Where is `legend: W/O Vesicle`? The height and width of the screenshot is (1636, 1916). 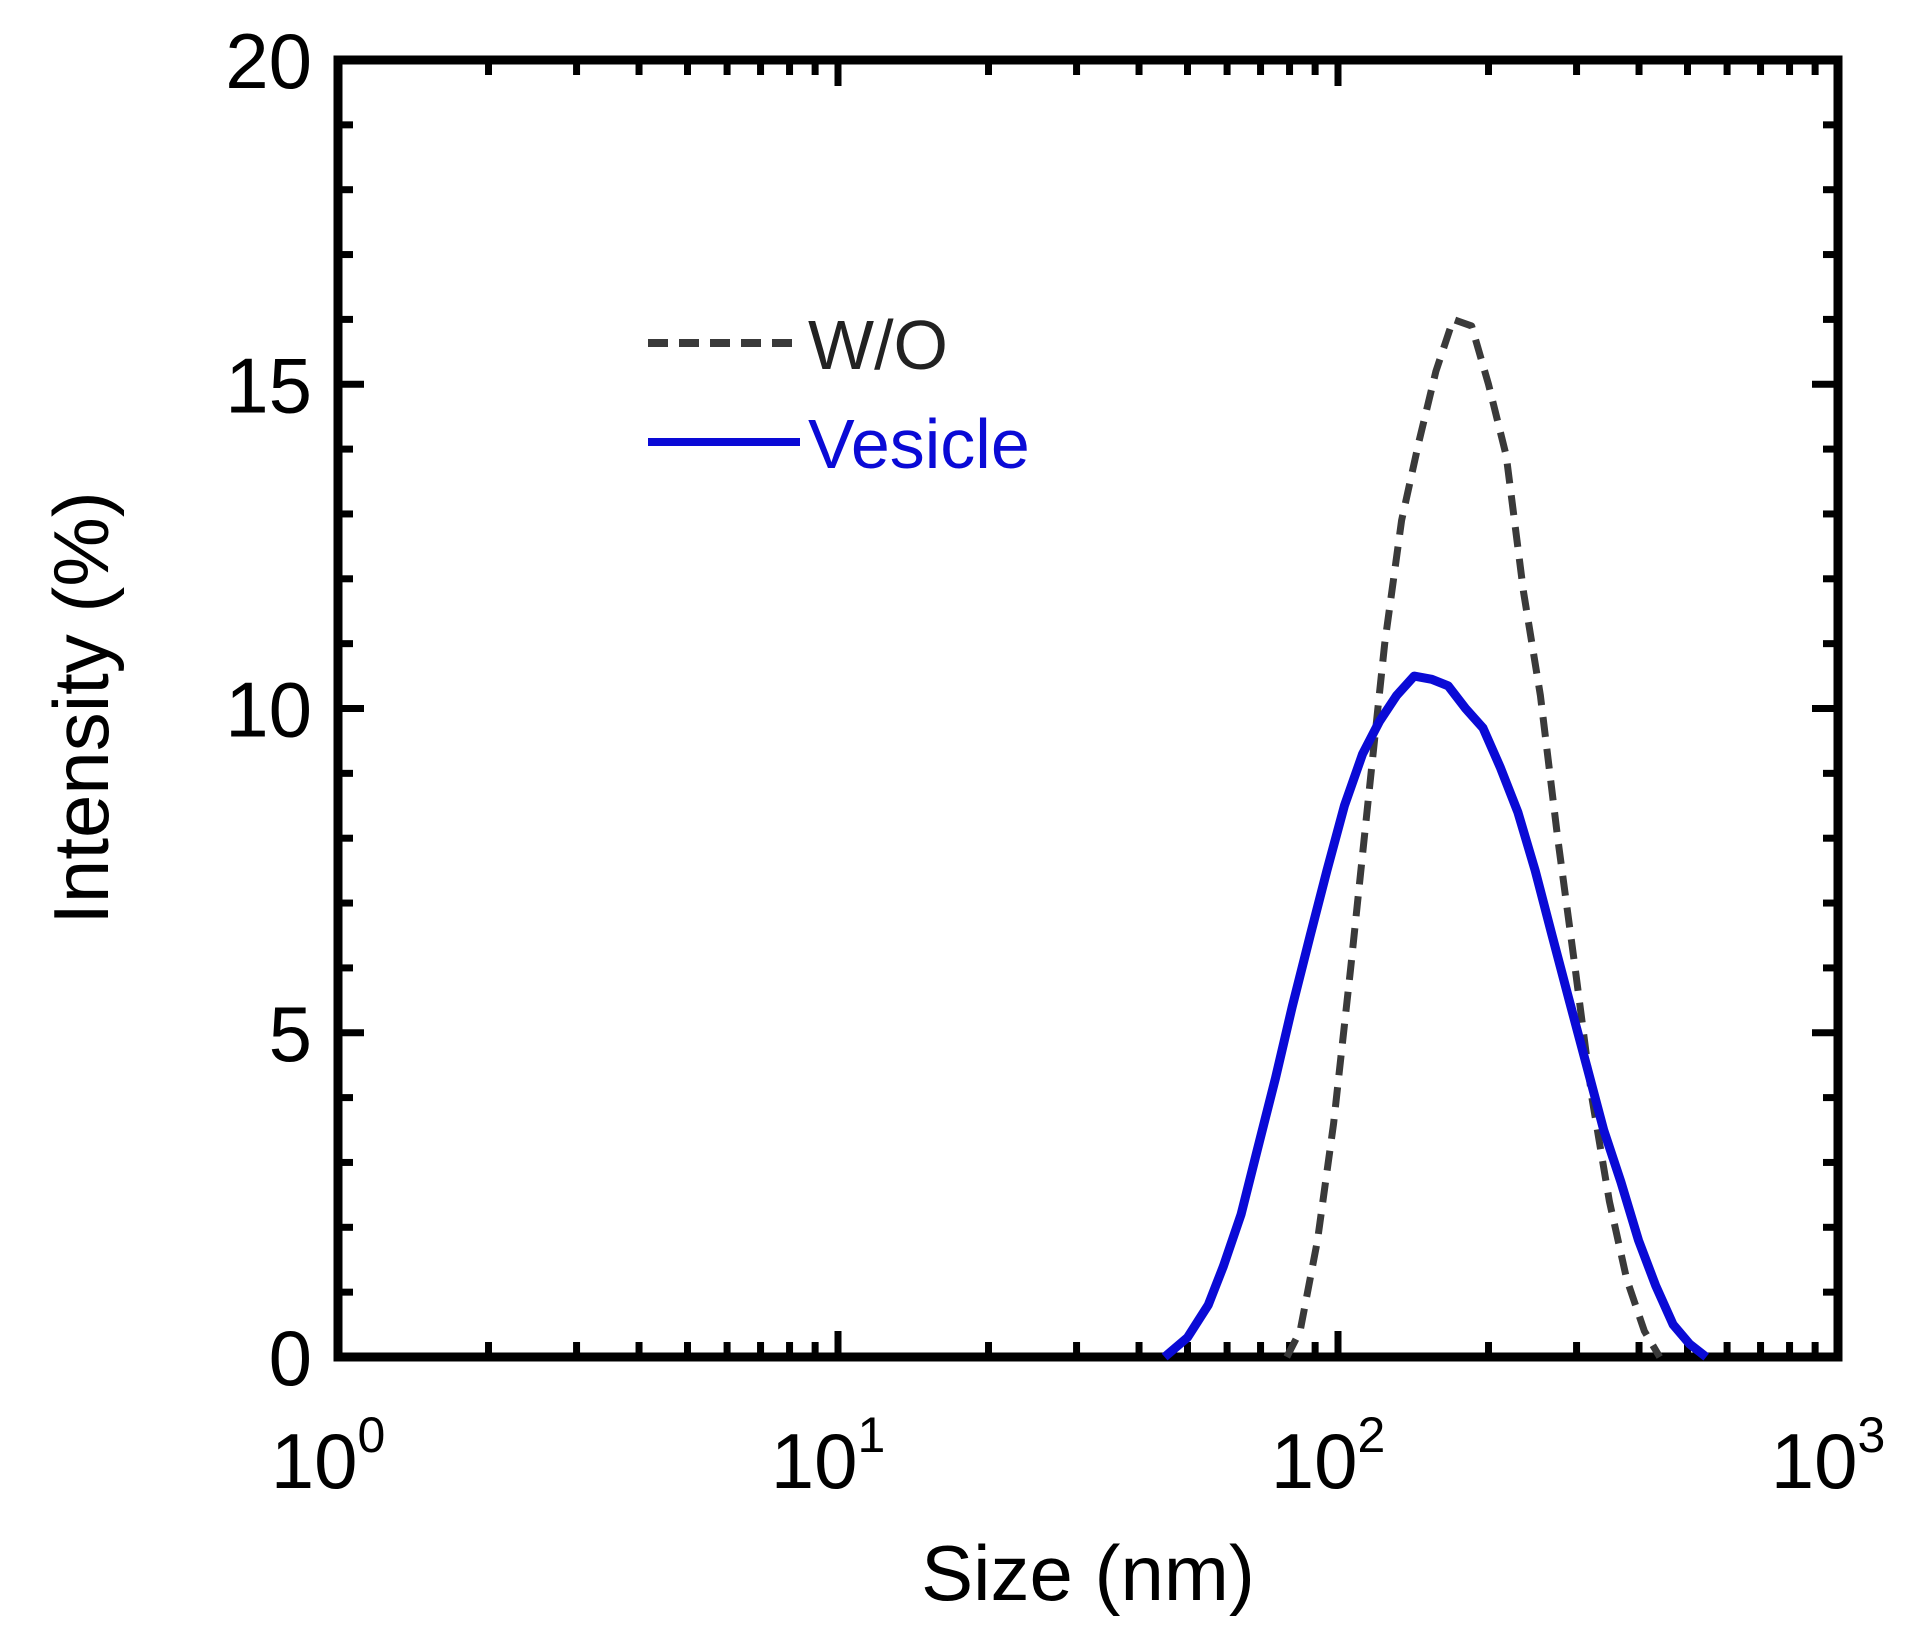
legend: W/O Vesicle is located at coordinates (839, 394).